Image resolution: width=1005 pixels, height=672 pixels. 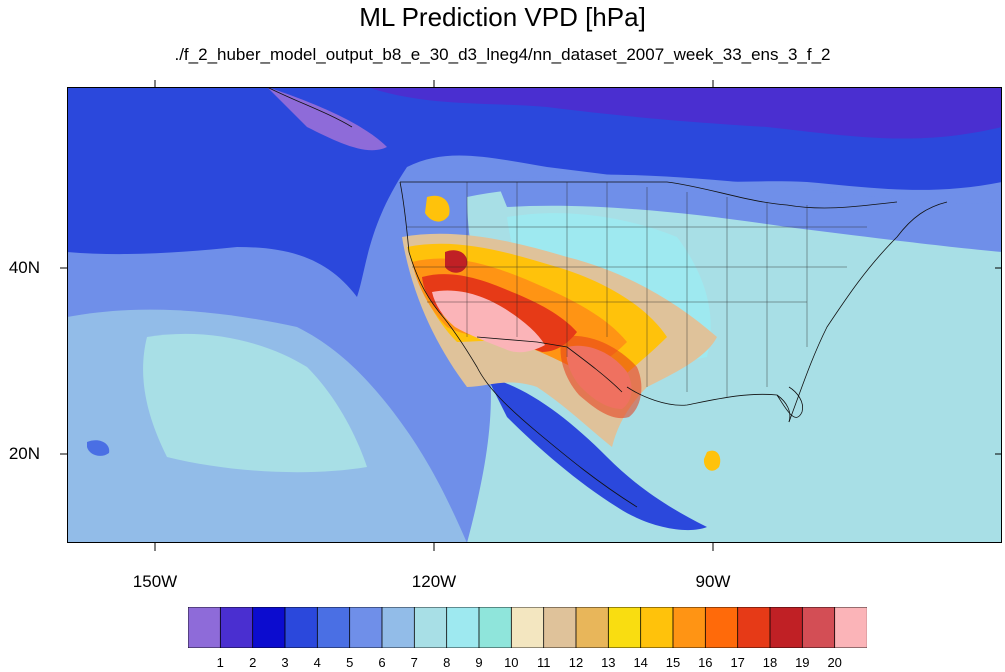 I want to click on florida, so click(x=790, y=402).